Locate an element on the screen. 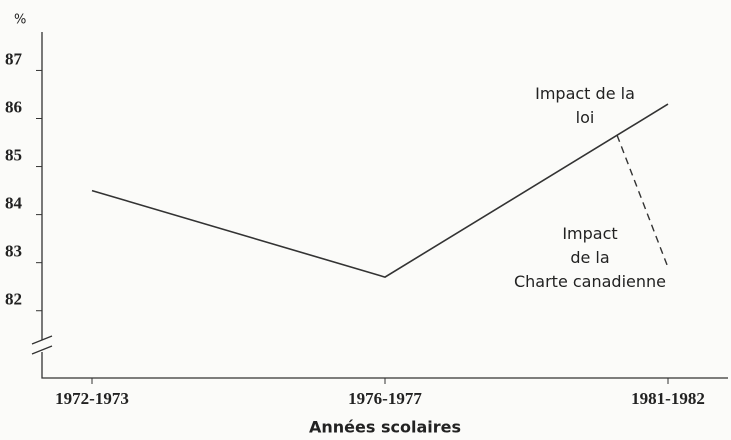 This screenshot has height=440, width=731. y-tick-label: 87 is located at coordinates (14, 58).